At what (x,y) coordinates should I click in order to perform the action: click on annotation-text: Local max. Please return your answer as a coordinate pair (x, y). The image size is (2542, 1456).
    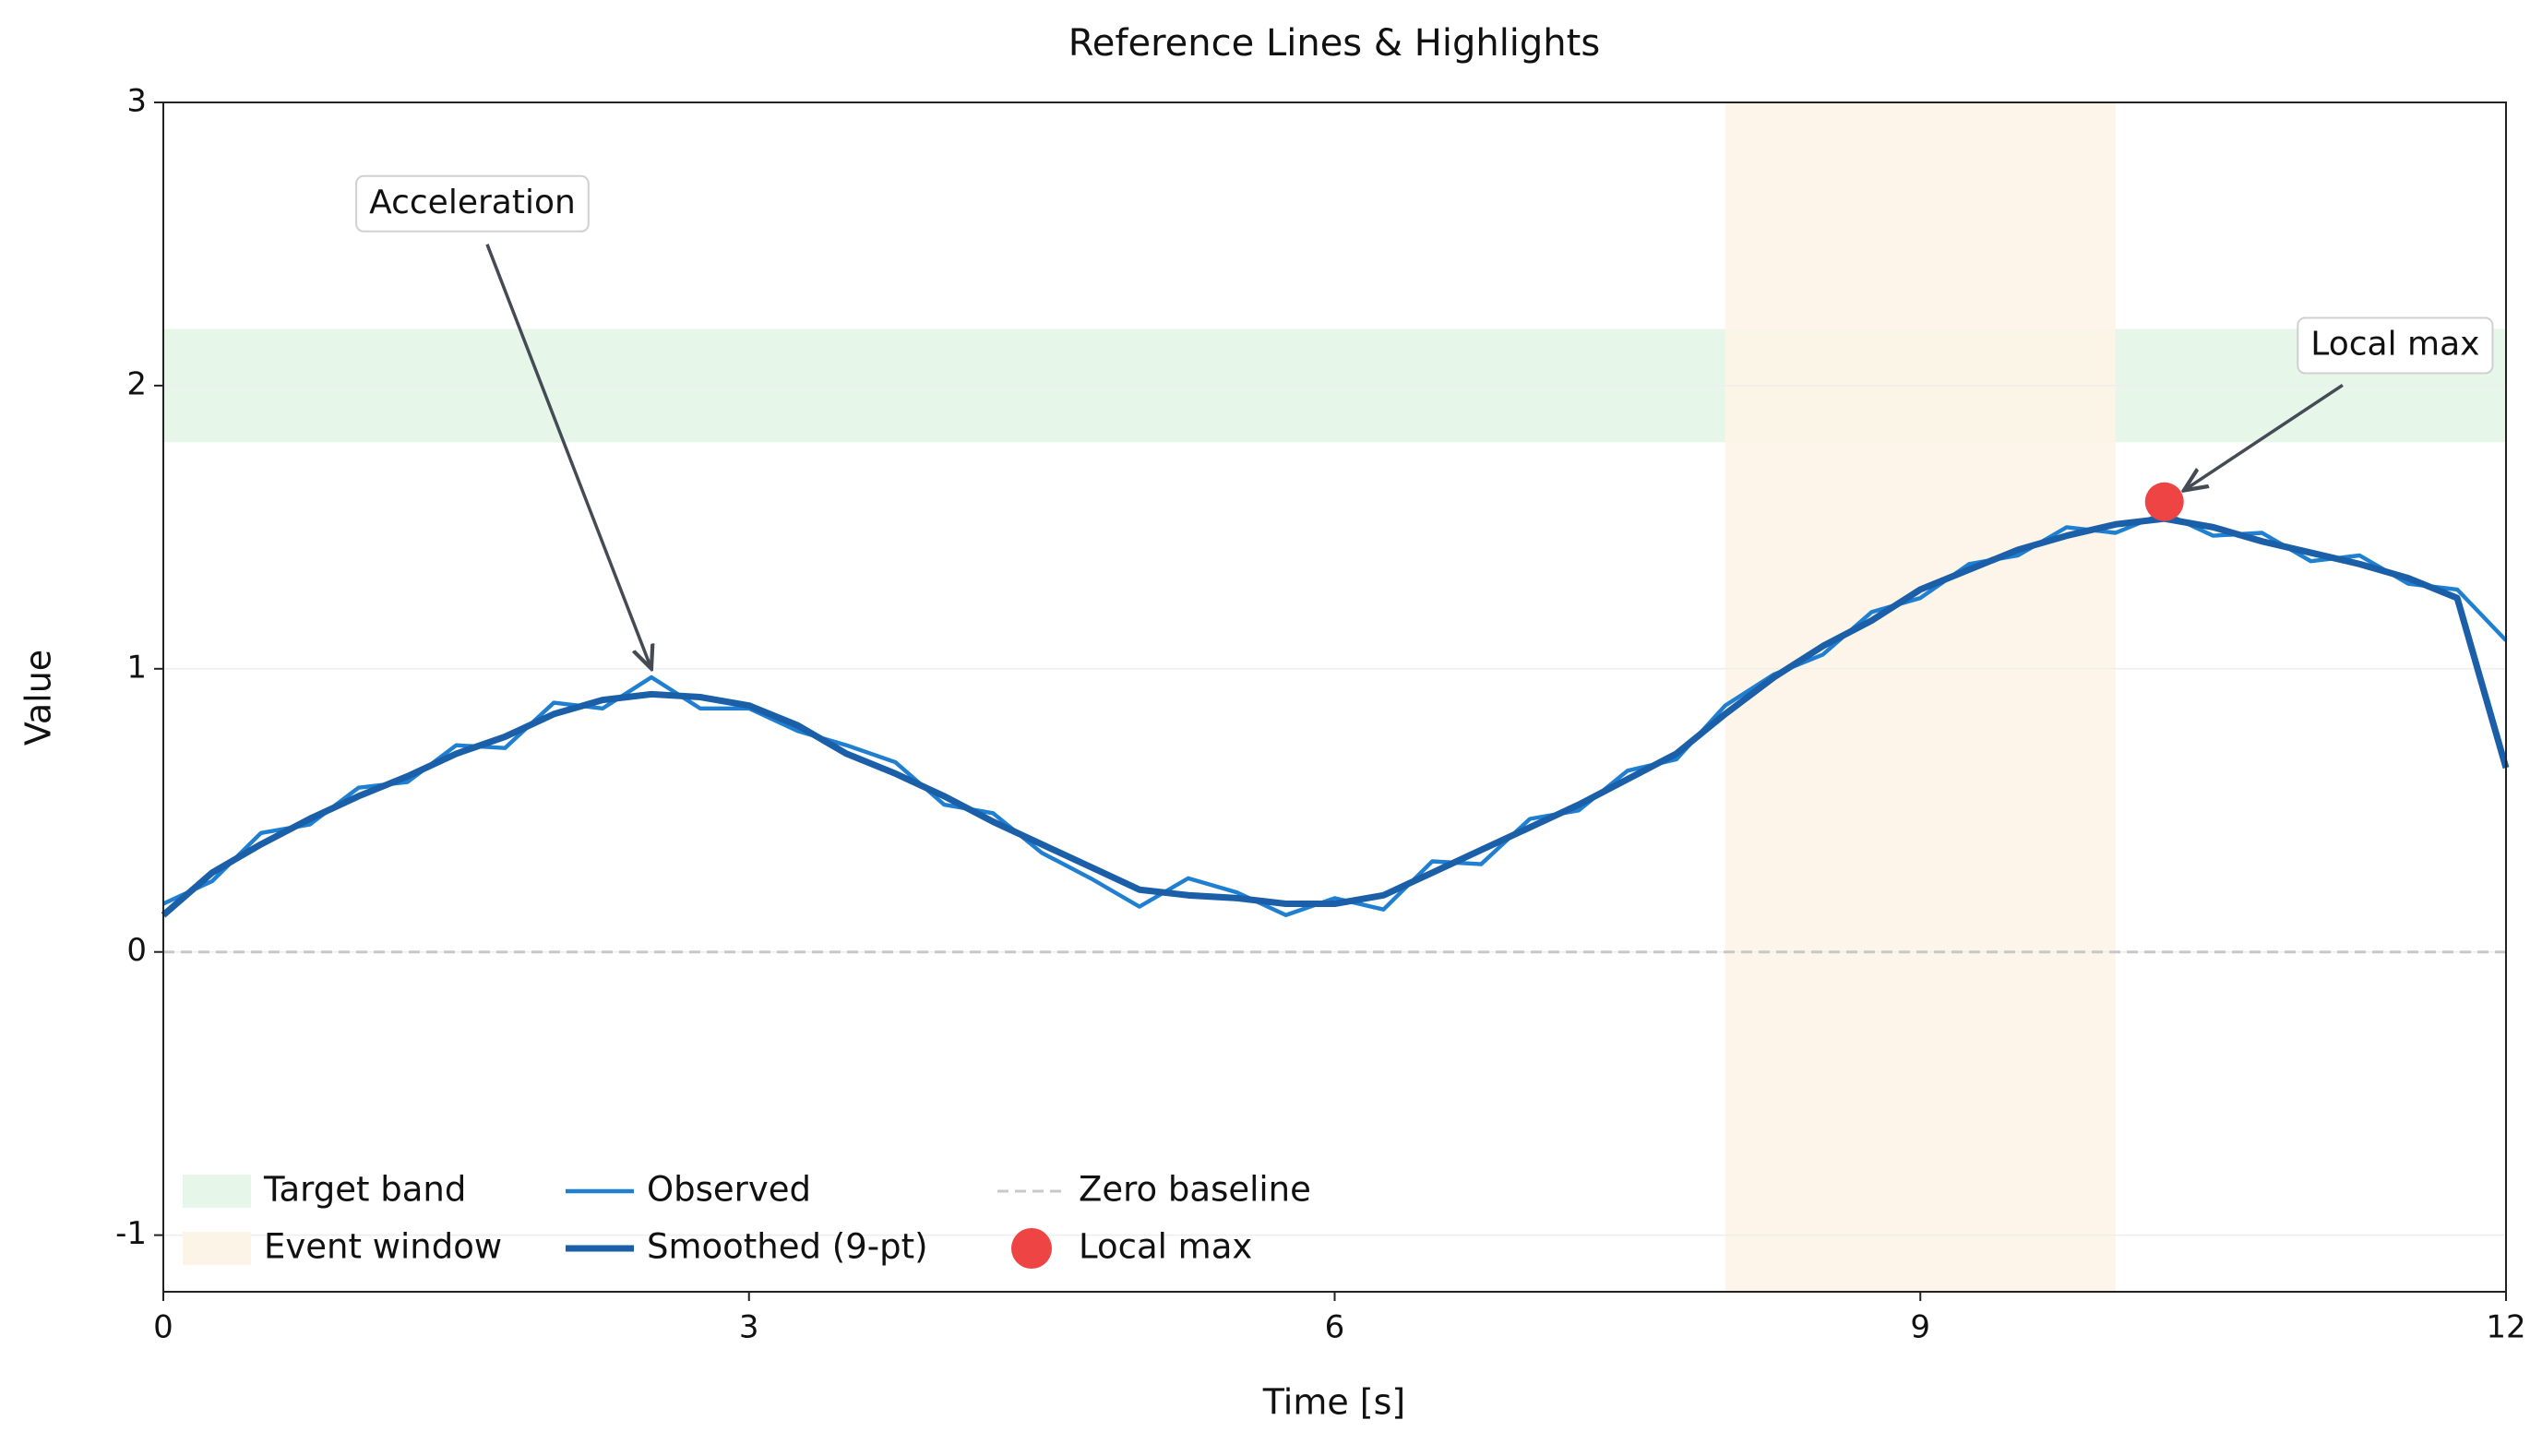
    Looking at the image, I should click on (2394, 344).